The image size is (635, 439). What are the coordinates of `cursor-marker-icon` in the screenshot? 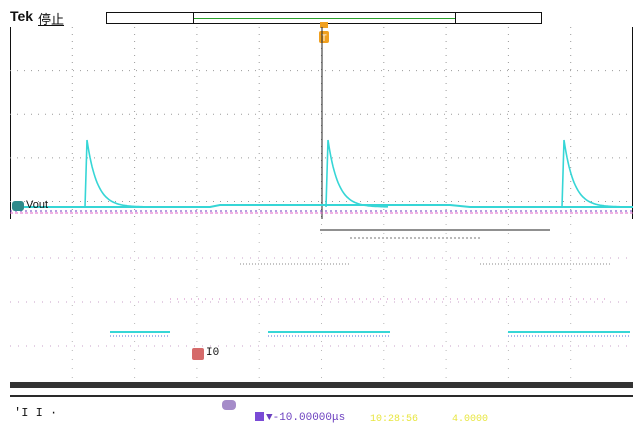 It's located at (198, 354).